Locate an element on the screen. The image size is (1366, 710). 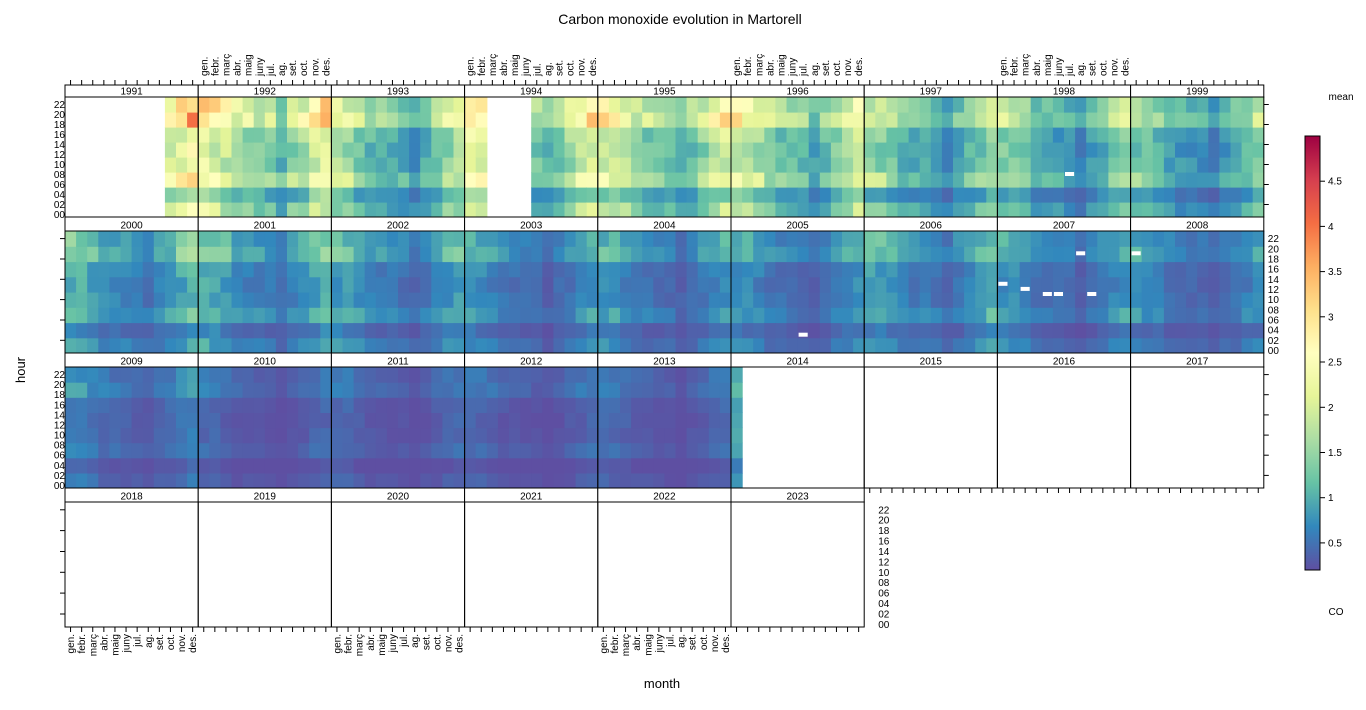
panel-year-label: 1994 is located at coordinates (531, 92).